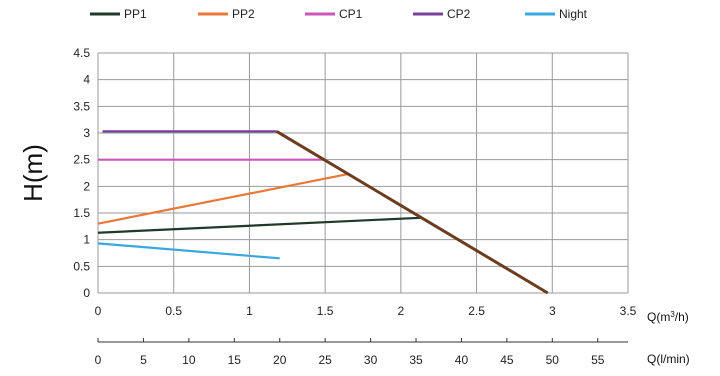 Image resolution: width=720 pixels, height=376 pixels. I want to click on secondary-x-tick-label: 30, so click(371, 360).